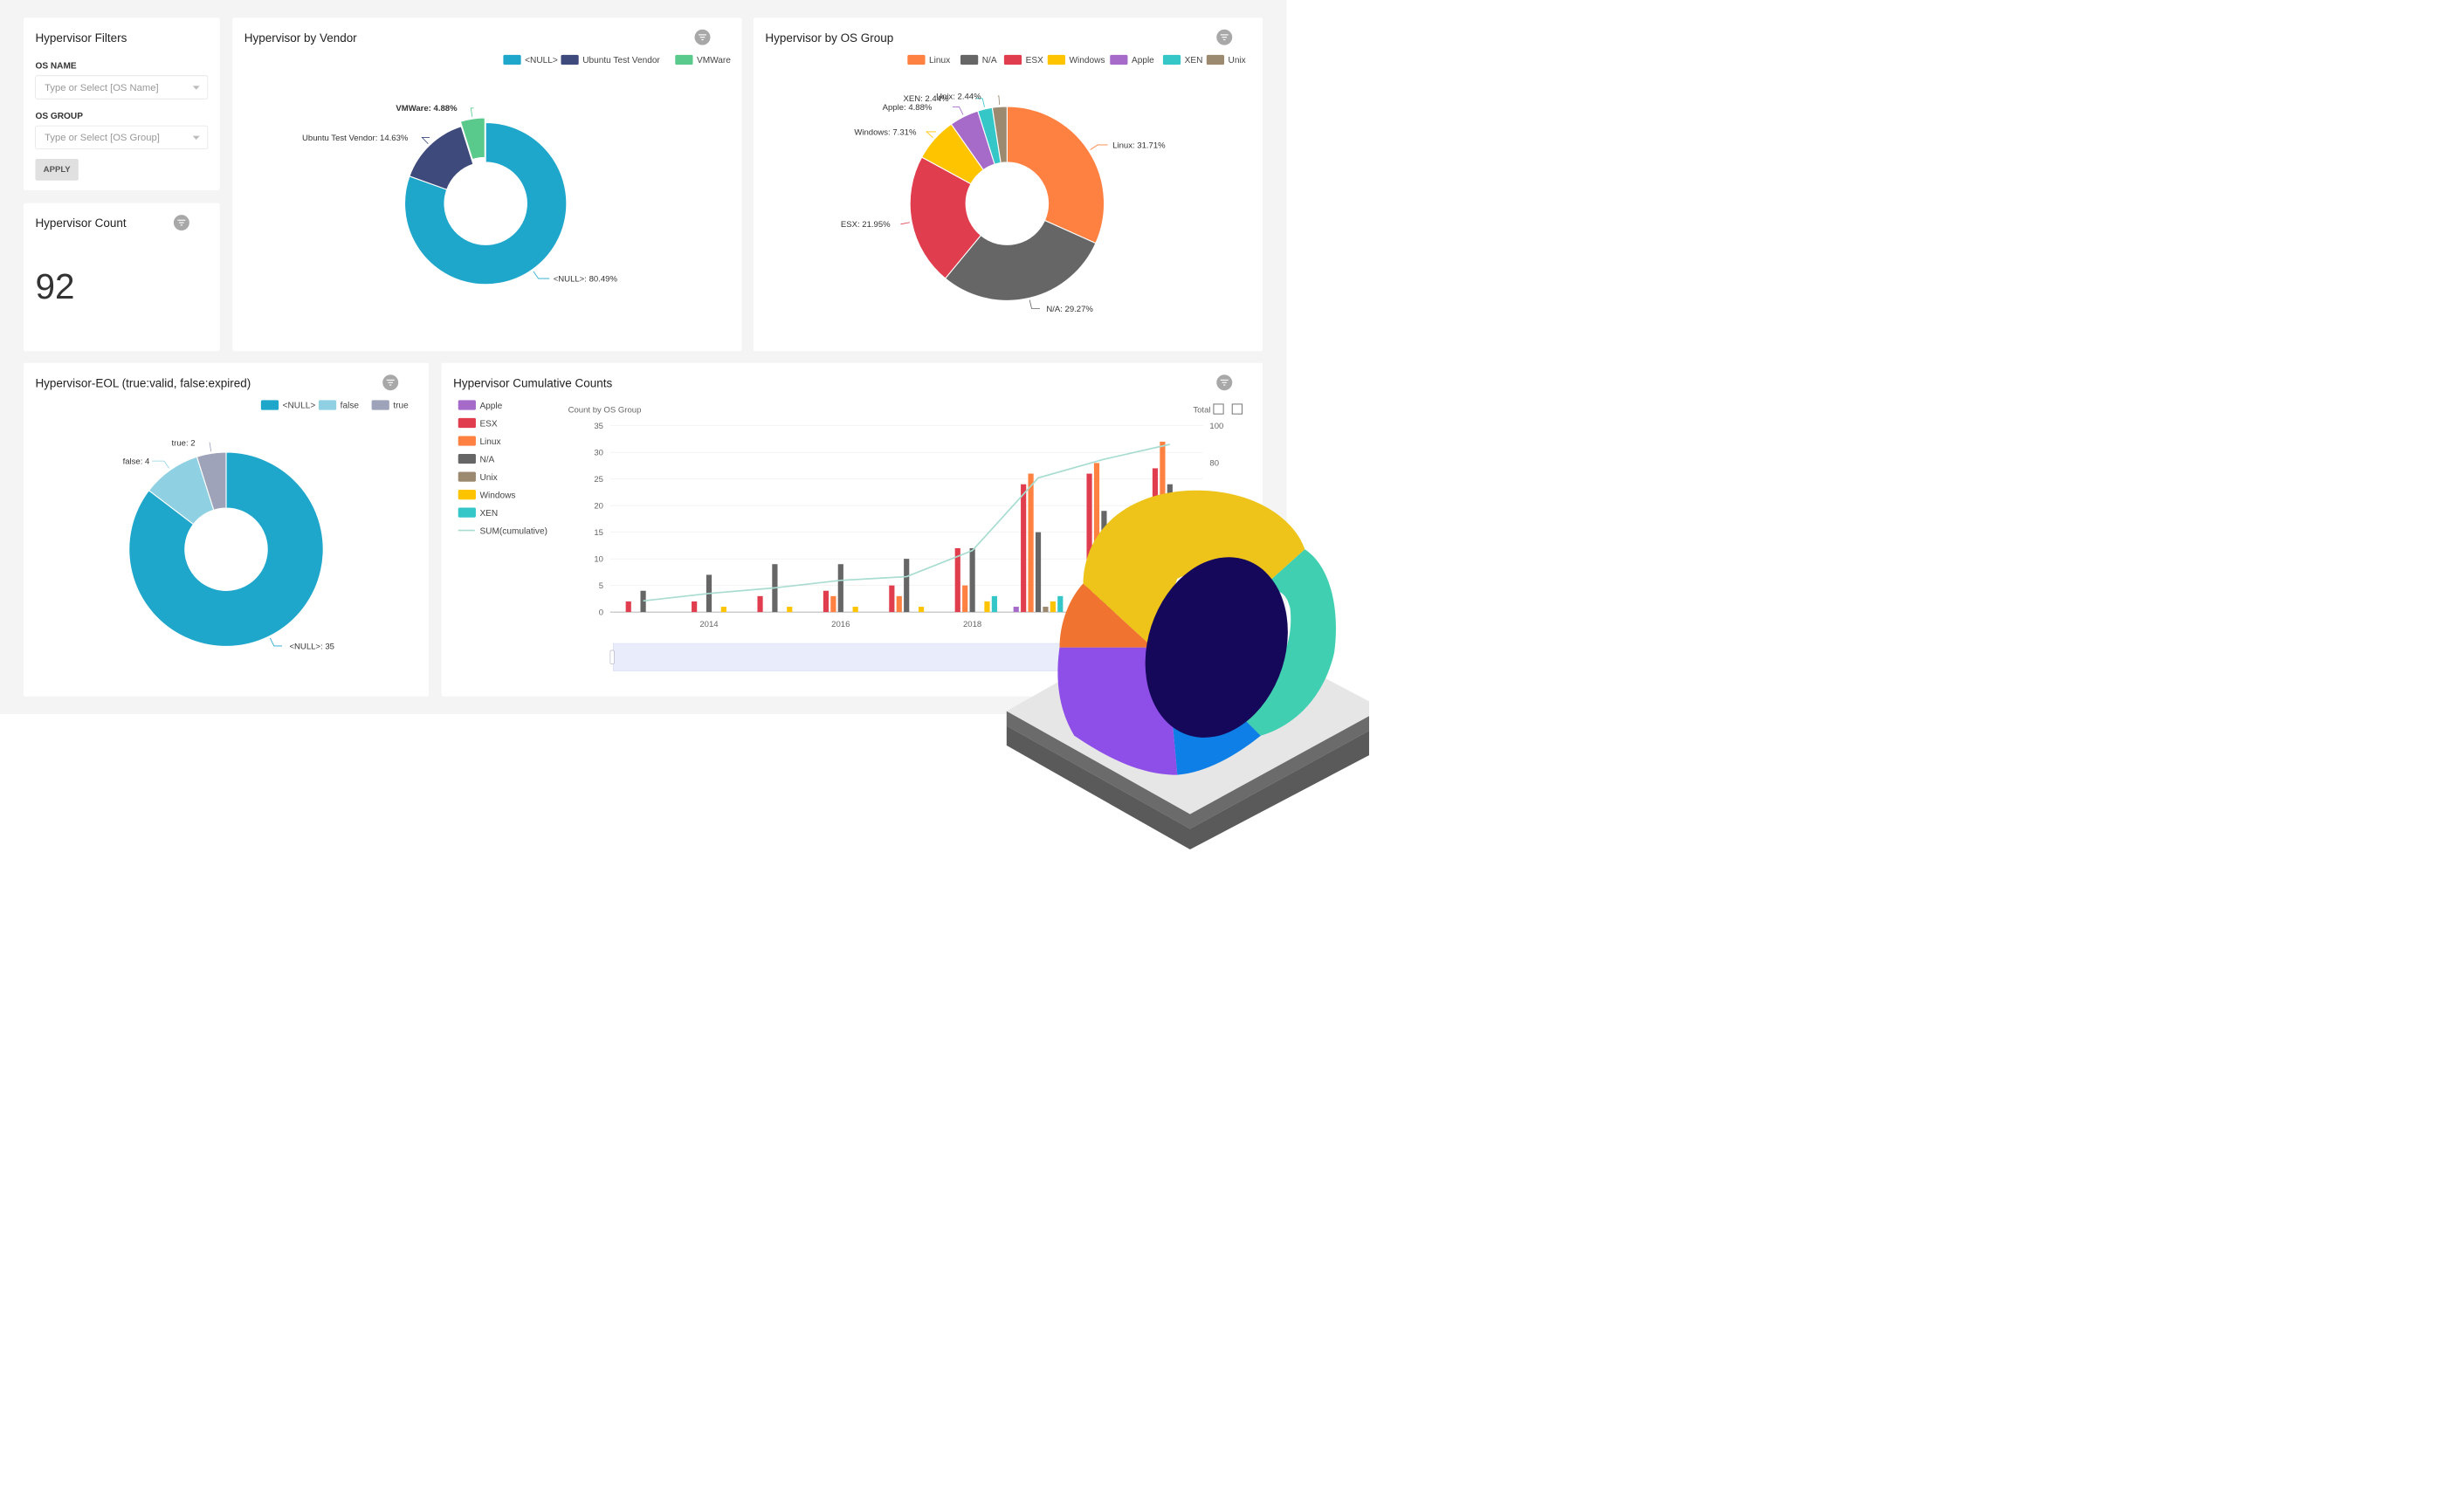 The image size is (2437, 1512). What do you see at coordinates (57, 170) in the screenshot?
I see `apply-button: APPLY` at bounding box center [57, 170].